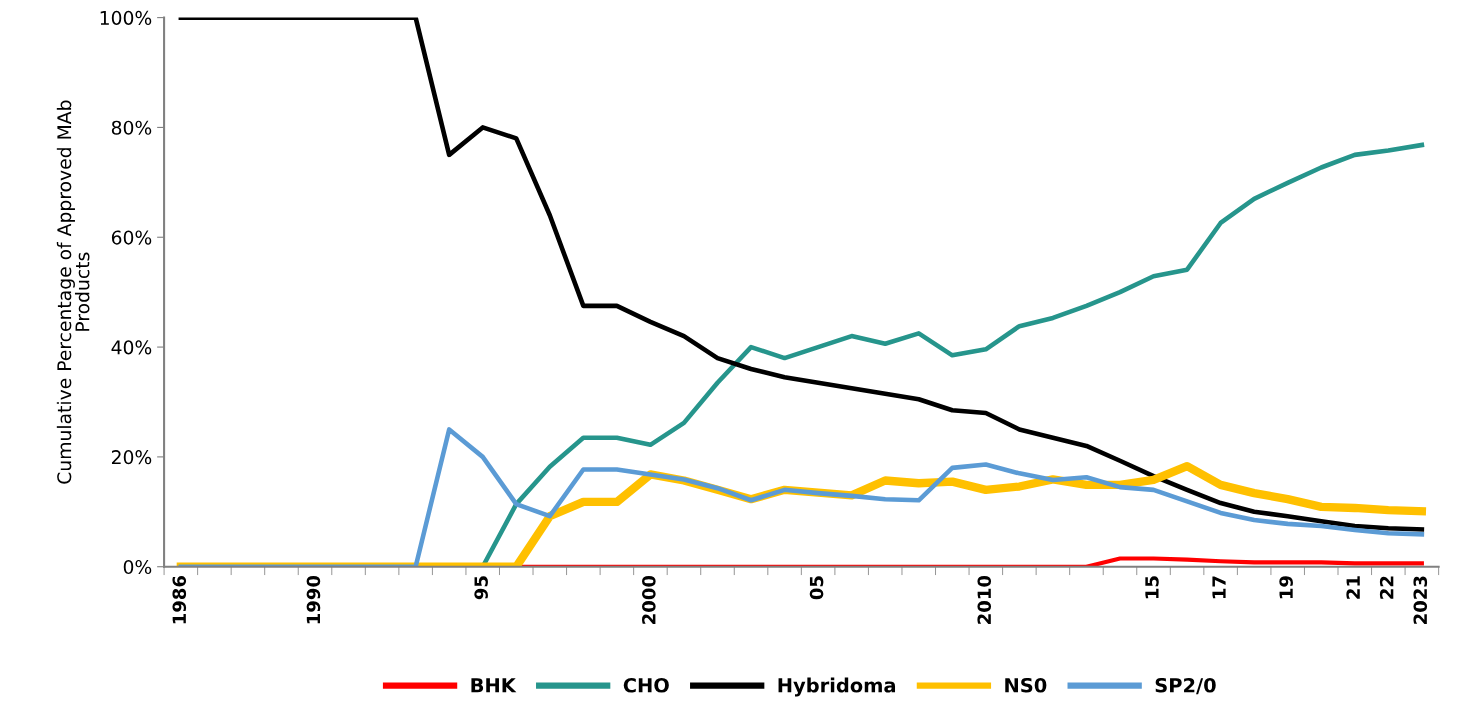  Describe the element at coordinates (131, 237) in the screenshot. I see `y-tick-label: 60%` at that location.